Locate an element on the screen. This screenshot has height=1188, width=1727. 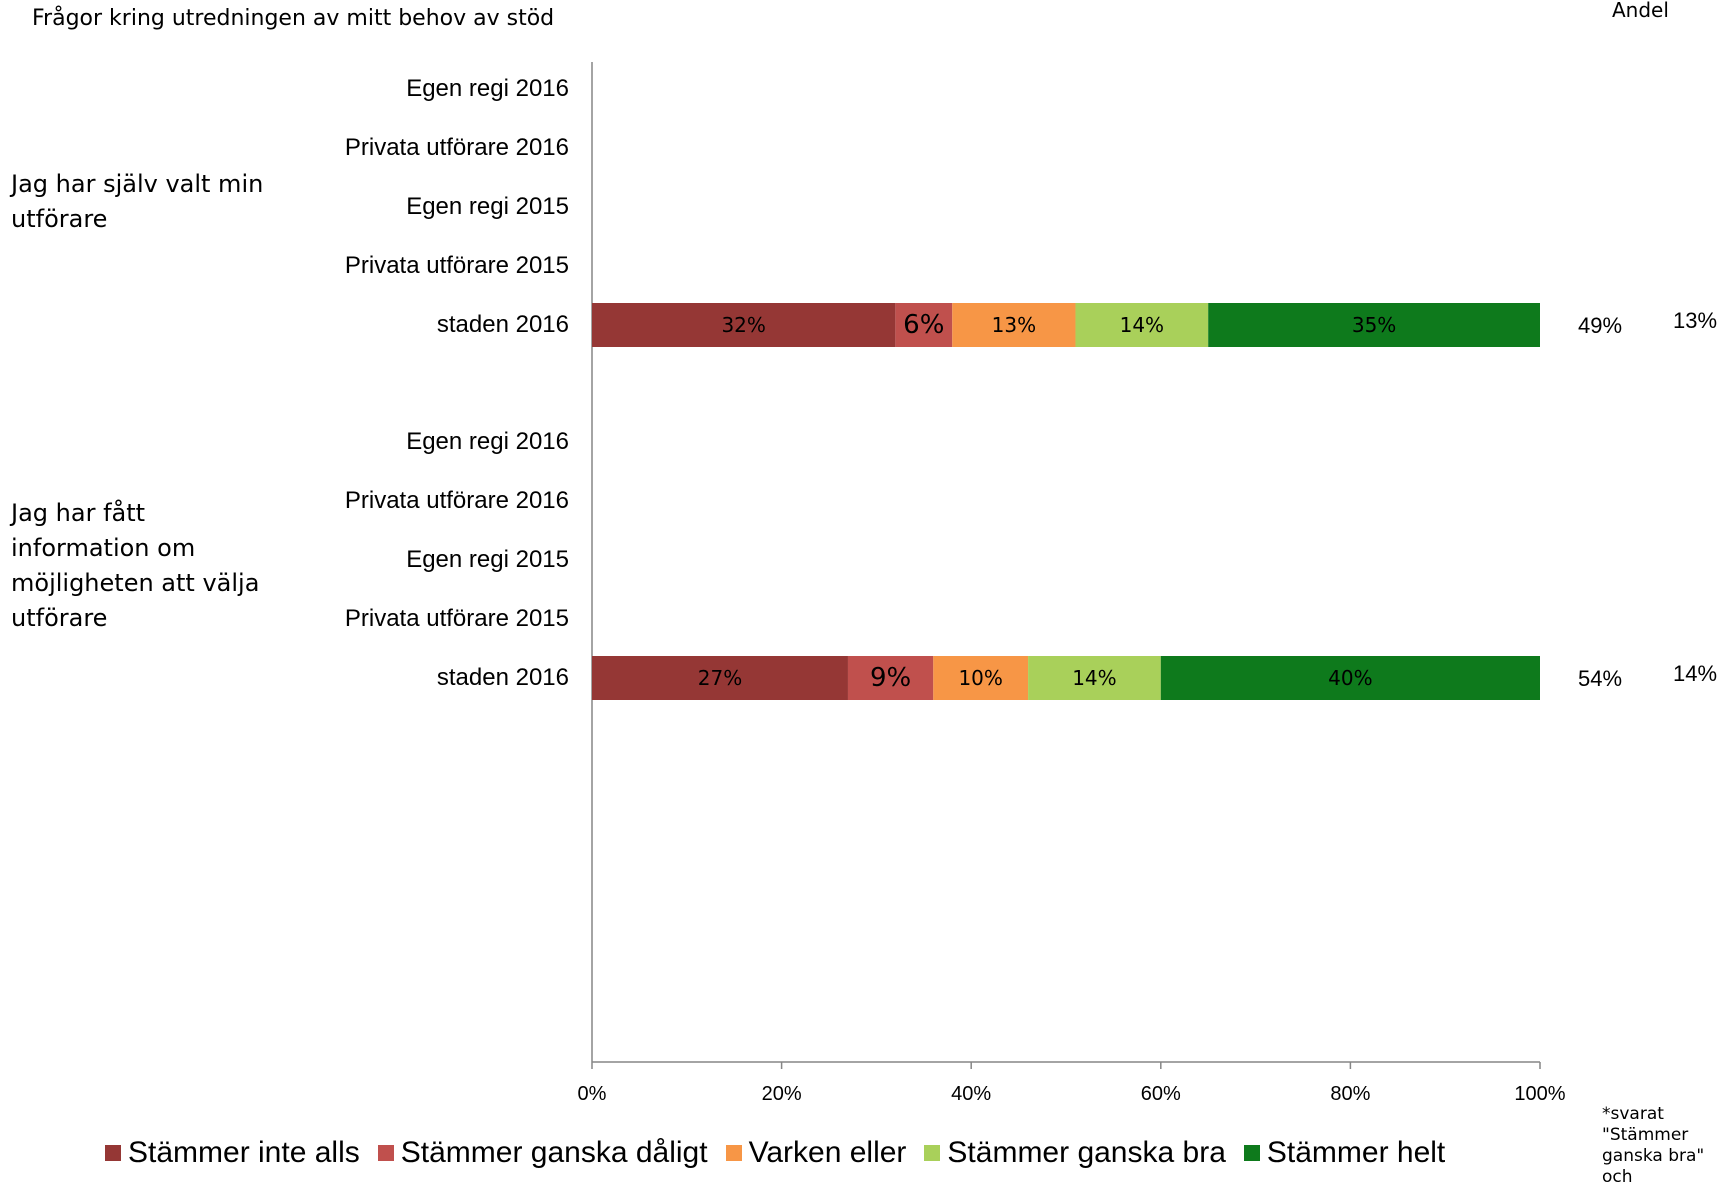
x-tick-label: 40% is located at coordinates (971, 1094).